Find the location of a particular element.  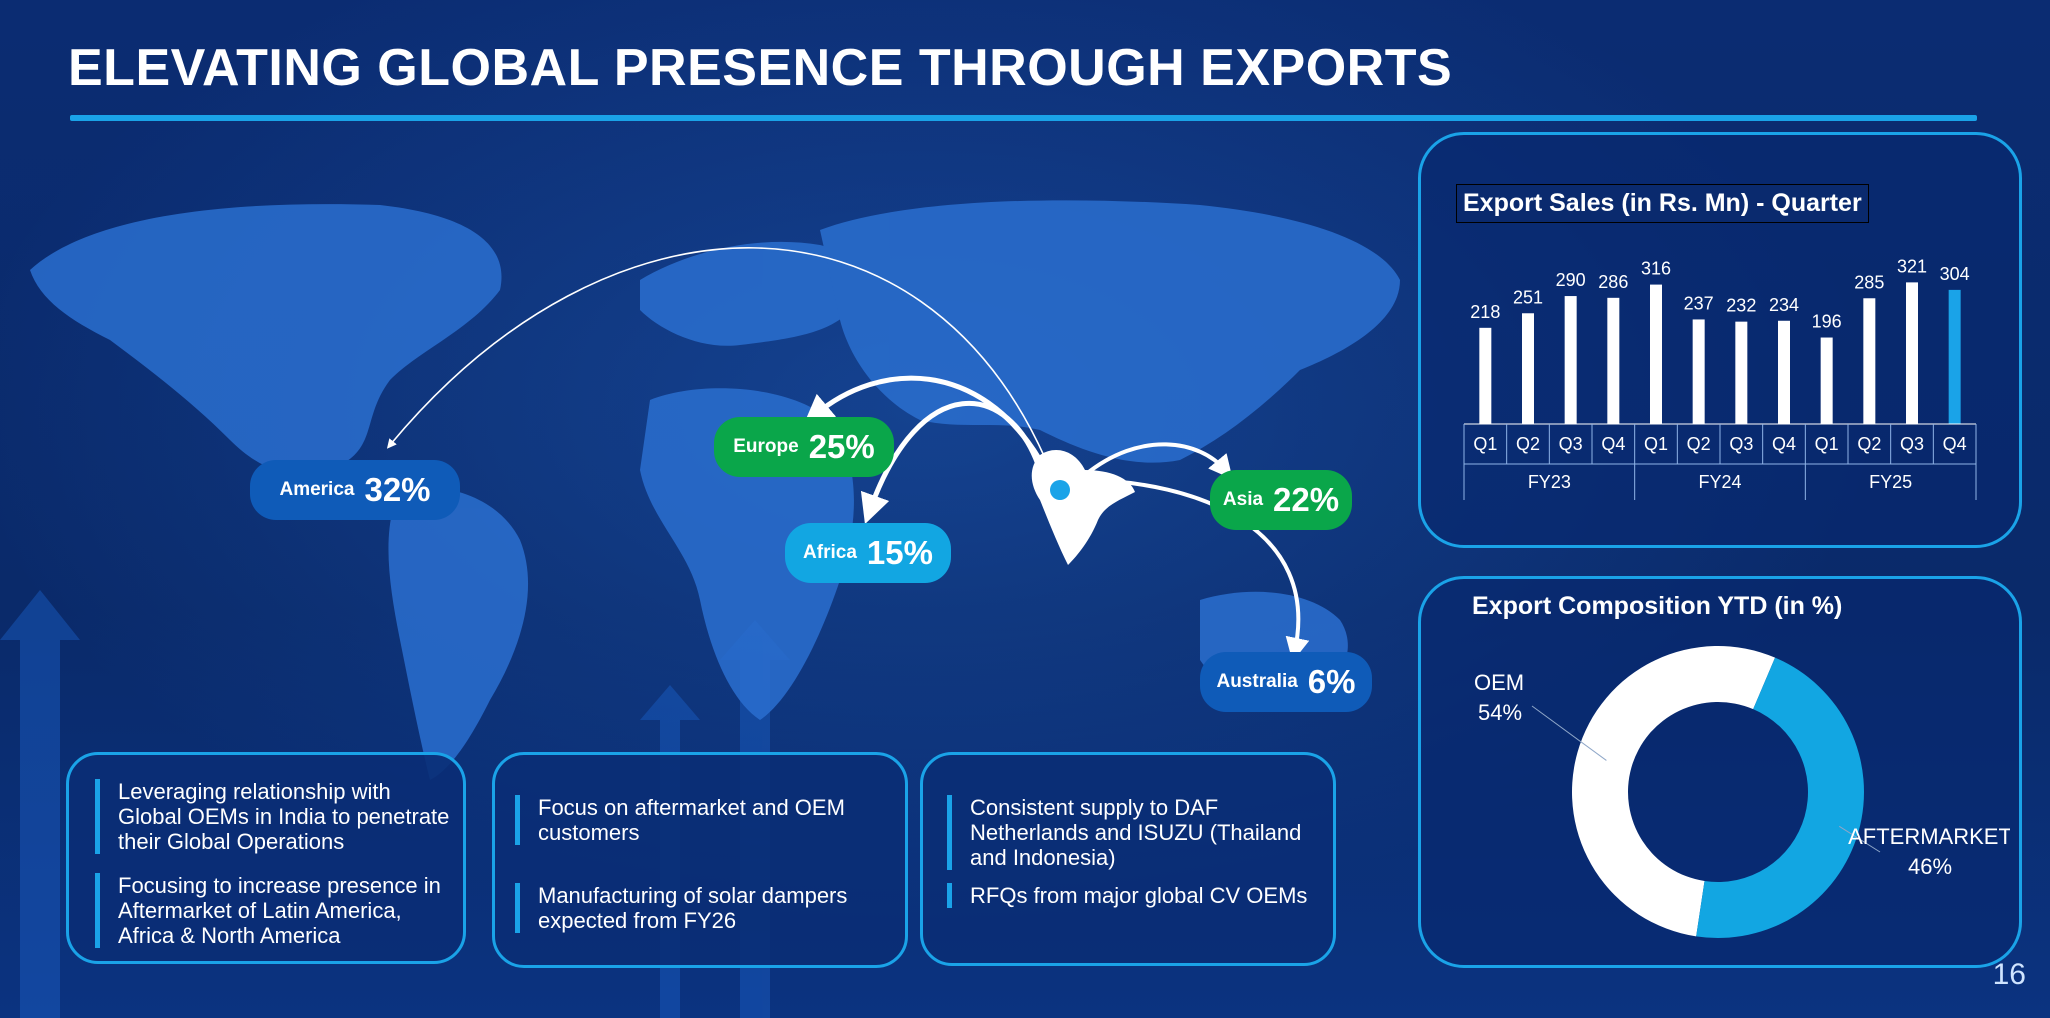

region-badge-africa: Africa 15% is located at coordinates (868, 553).